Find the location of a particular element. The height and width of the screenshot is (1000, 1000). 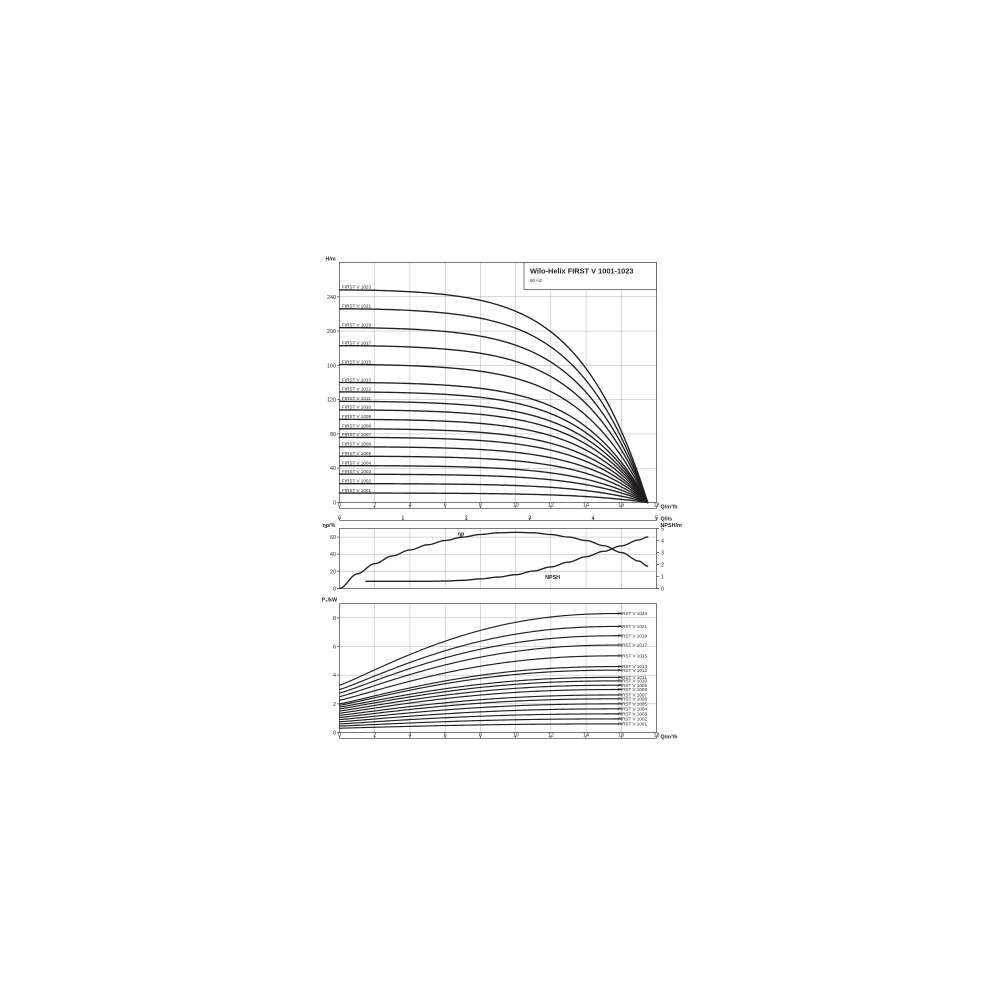

y-tick-label-npsh: 5 is located at coordinates (662, 530).